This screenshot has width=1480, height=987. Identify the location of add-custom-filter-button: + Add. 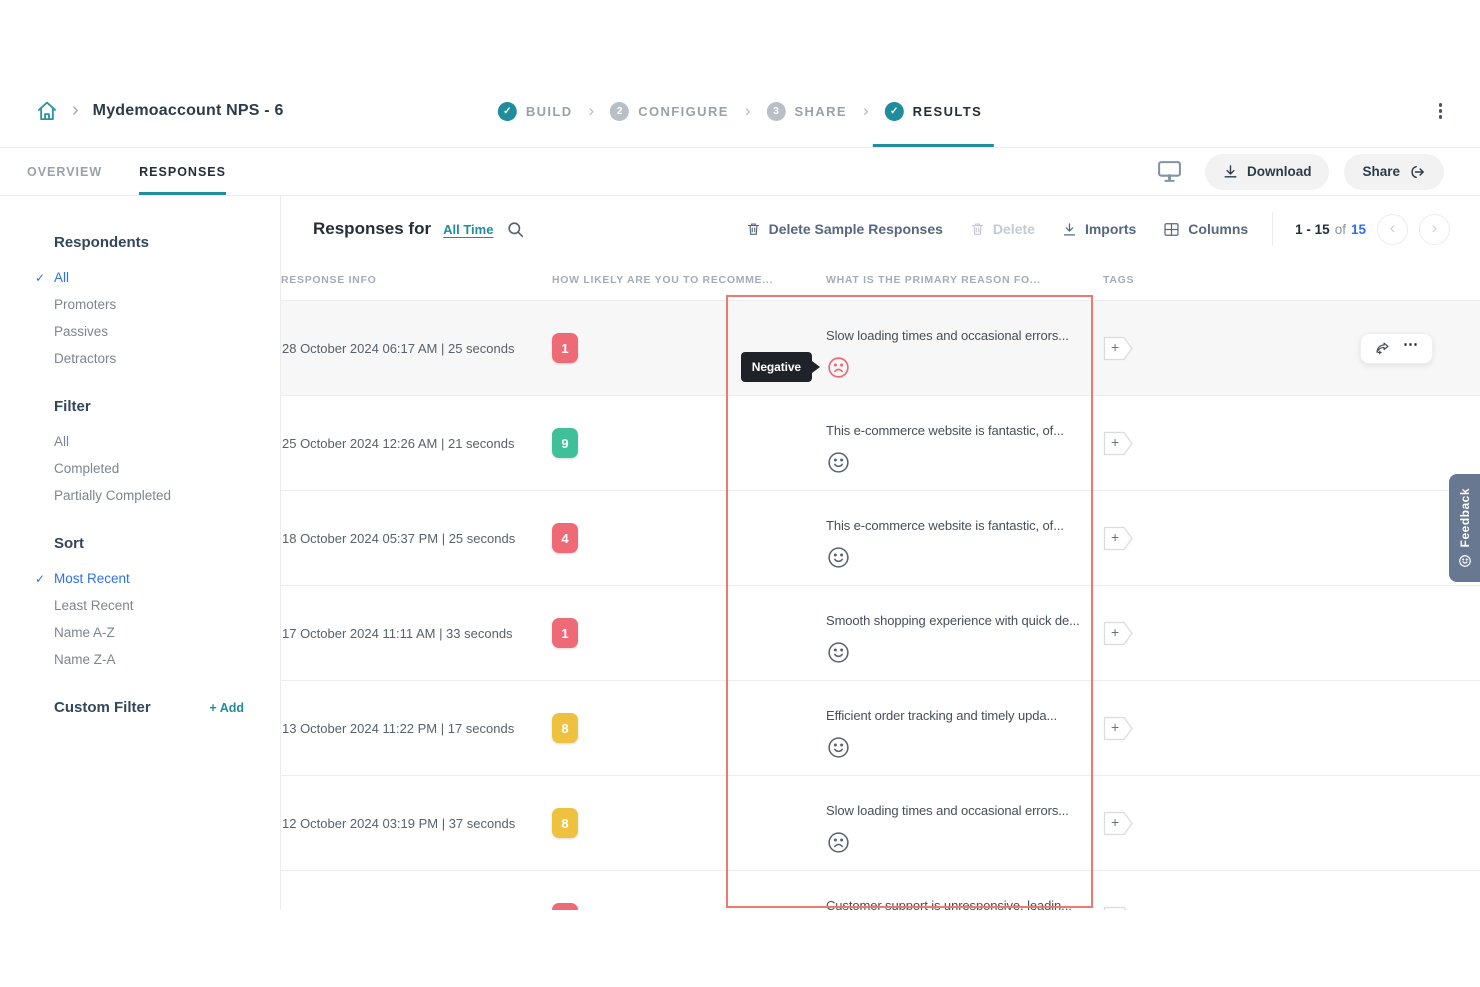
(226, 707).